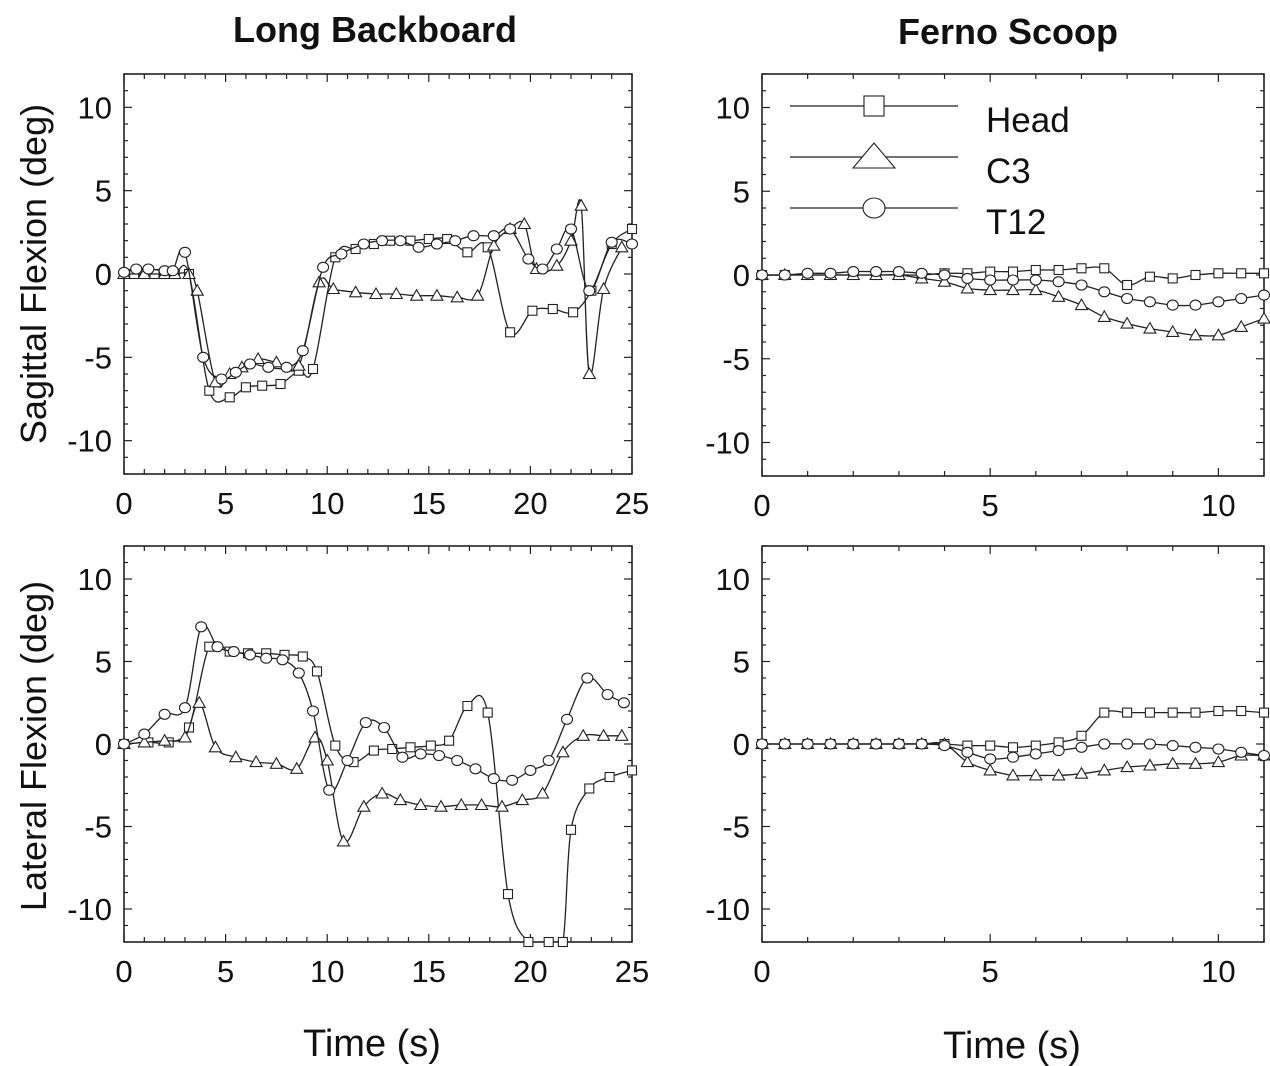 The height and width of the screenshot is (1066, 1270). What do you see at coordinates (429, 971) in the screenshot?
I see `x-tick-label: 15` at bounding box center [429, 971].